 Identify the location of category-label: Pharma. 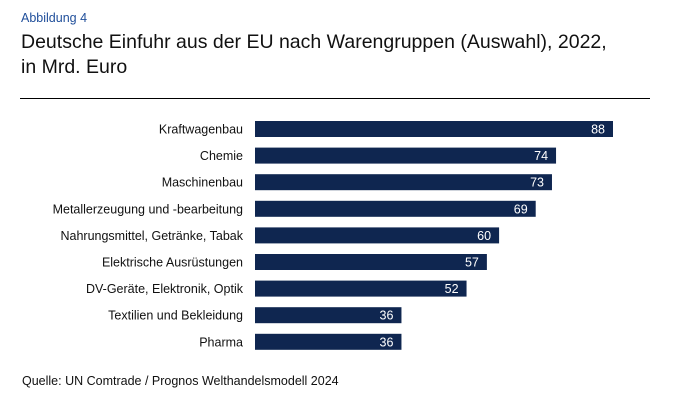
(221, 342).